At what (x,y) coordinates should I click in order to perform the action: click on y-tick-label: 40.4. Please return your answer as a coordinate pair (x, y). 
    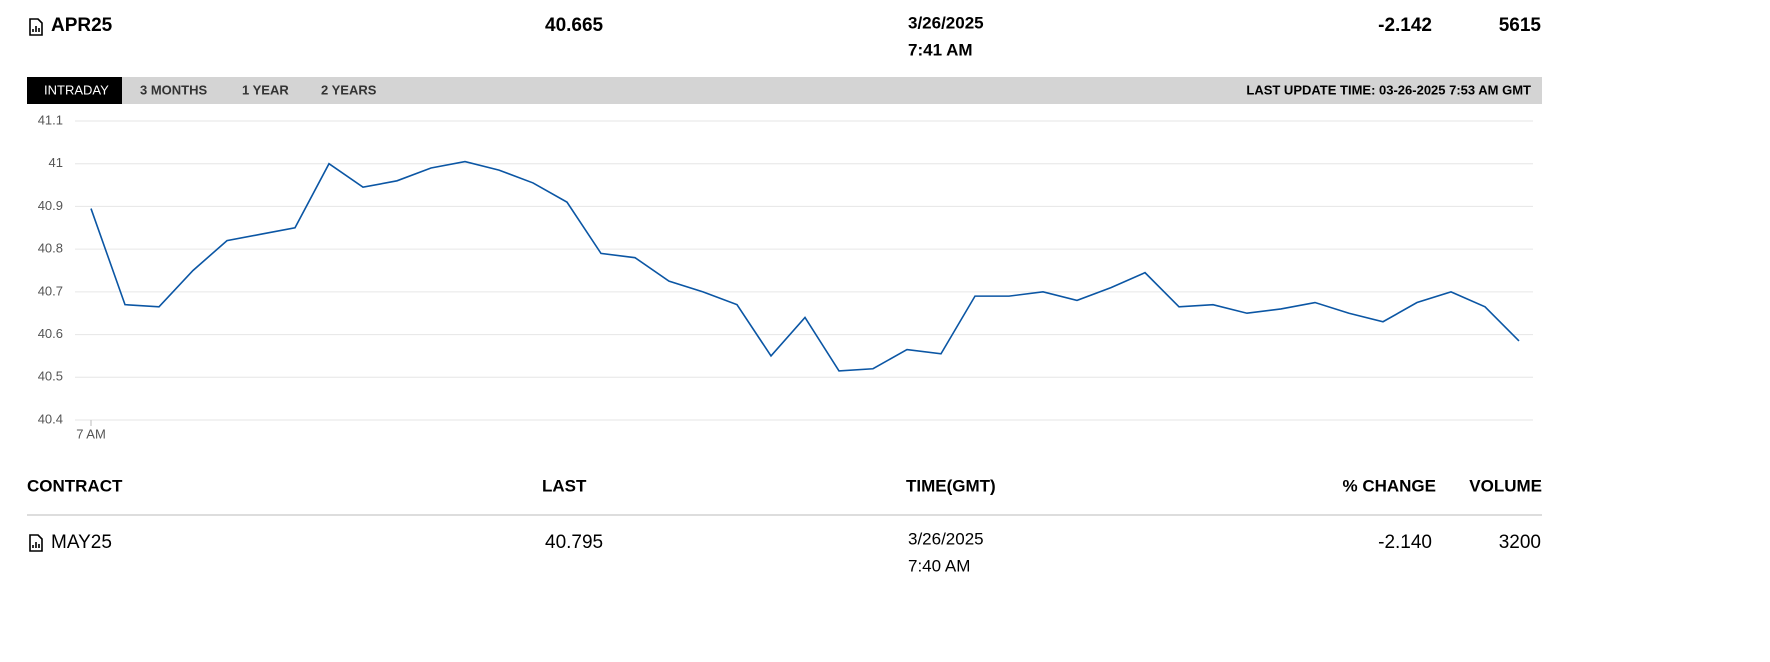
    Looking at the image, I should click on (50, 418).